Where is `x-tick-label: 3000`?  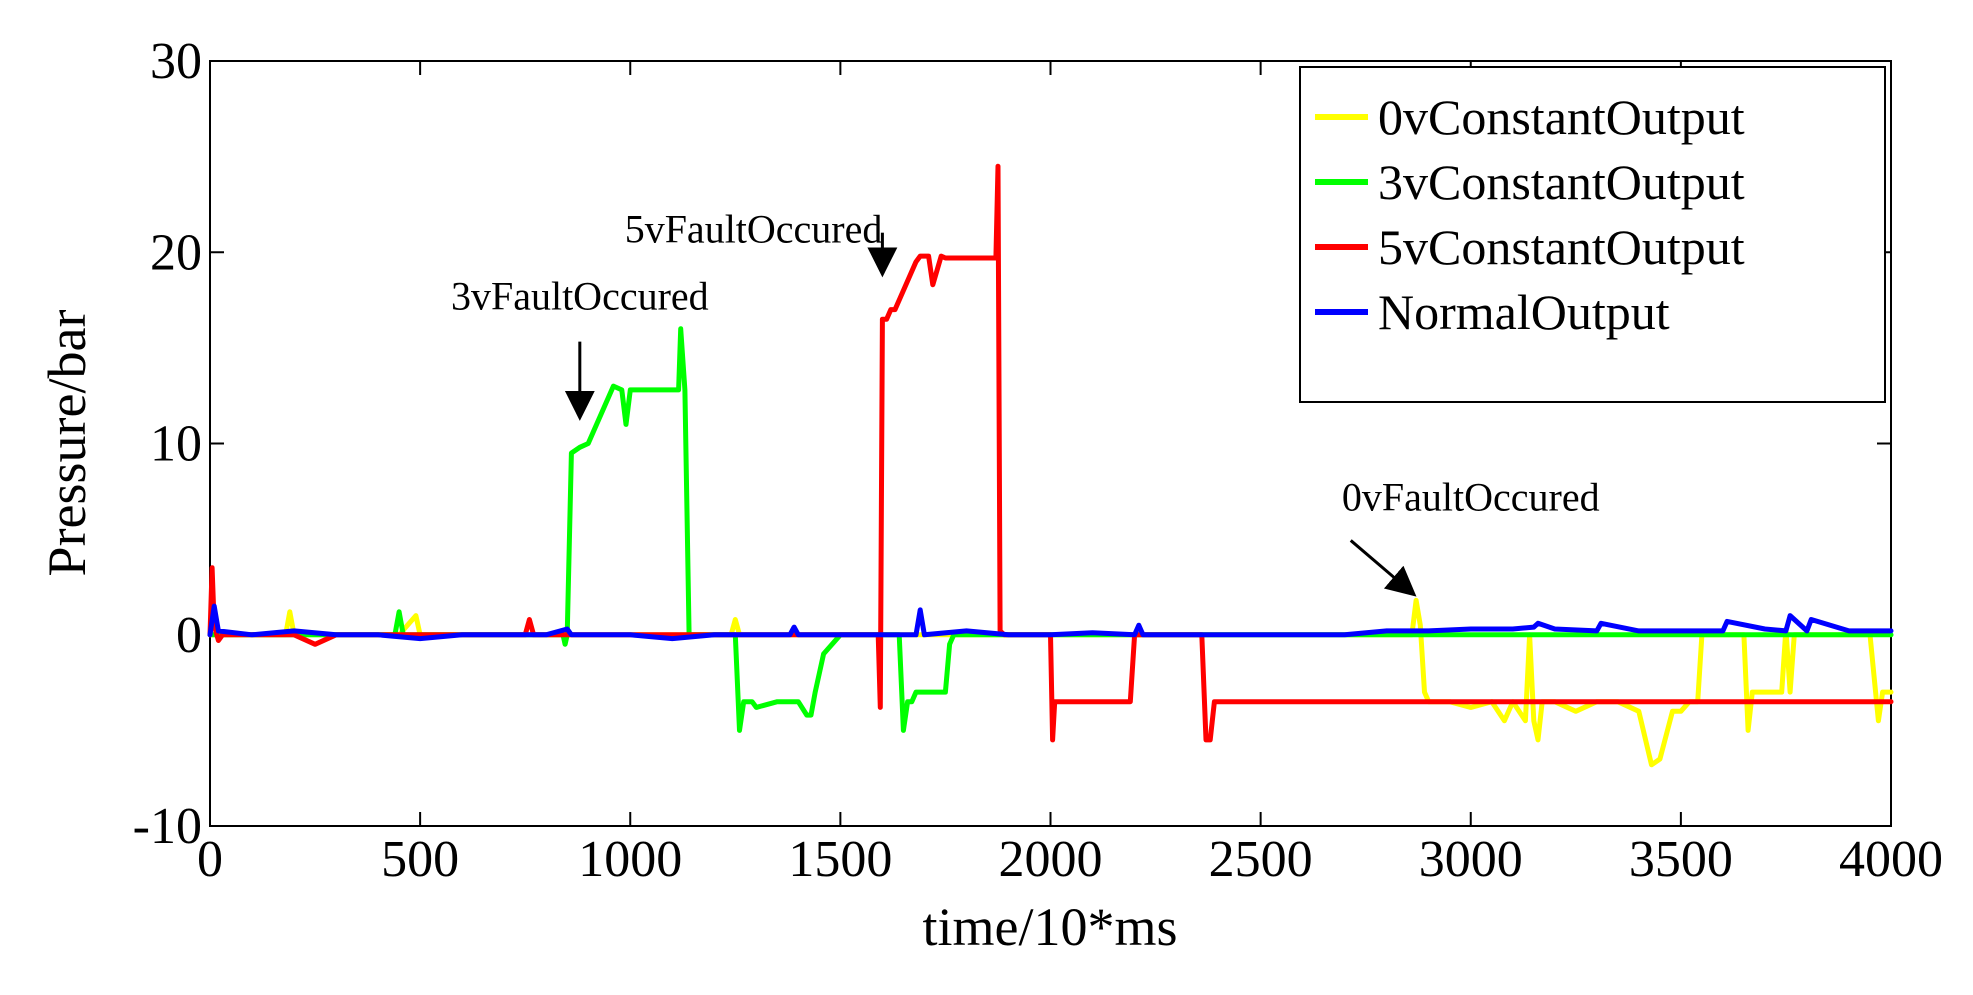 x-tick-label: 3000 is located at coordinates (1471, 859).